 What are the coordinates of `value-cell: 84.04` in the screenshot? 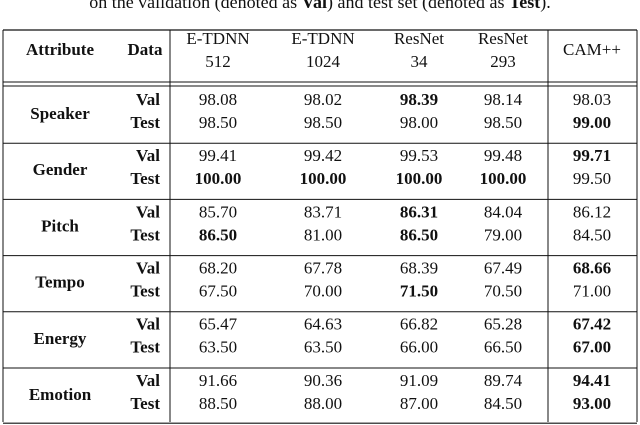 It's located at (503, 211).